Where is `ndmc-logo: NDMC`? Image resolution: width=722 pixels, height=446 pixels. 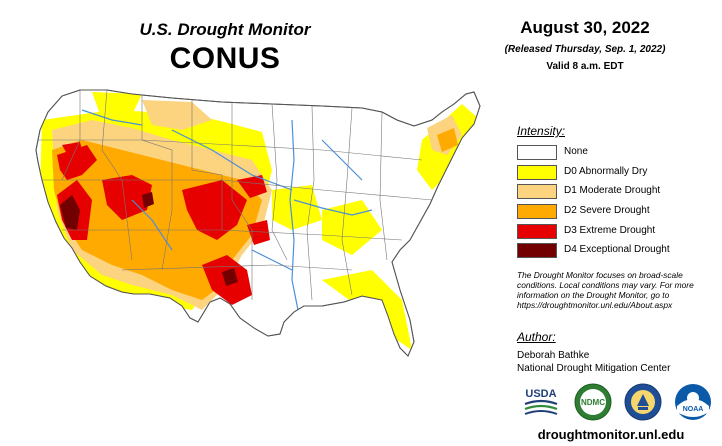
ndmc-logo: NDMC is located at coordinates (593, 402).